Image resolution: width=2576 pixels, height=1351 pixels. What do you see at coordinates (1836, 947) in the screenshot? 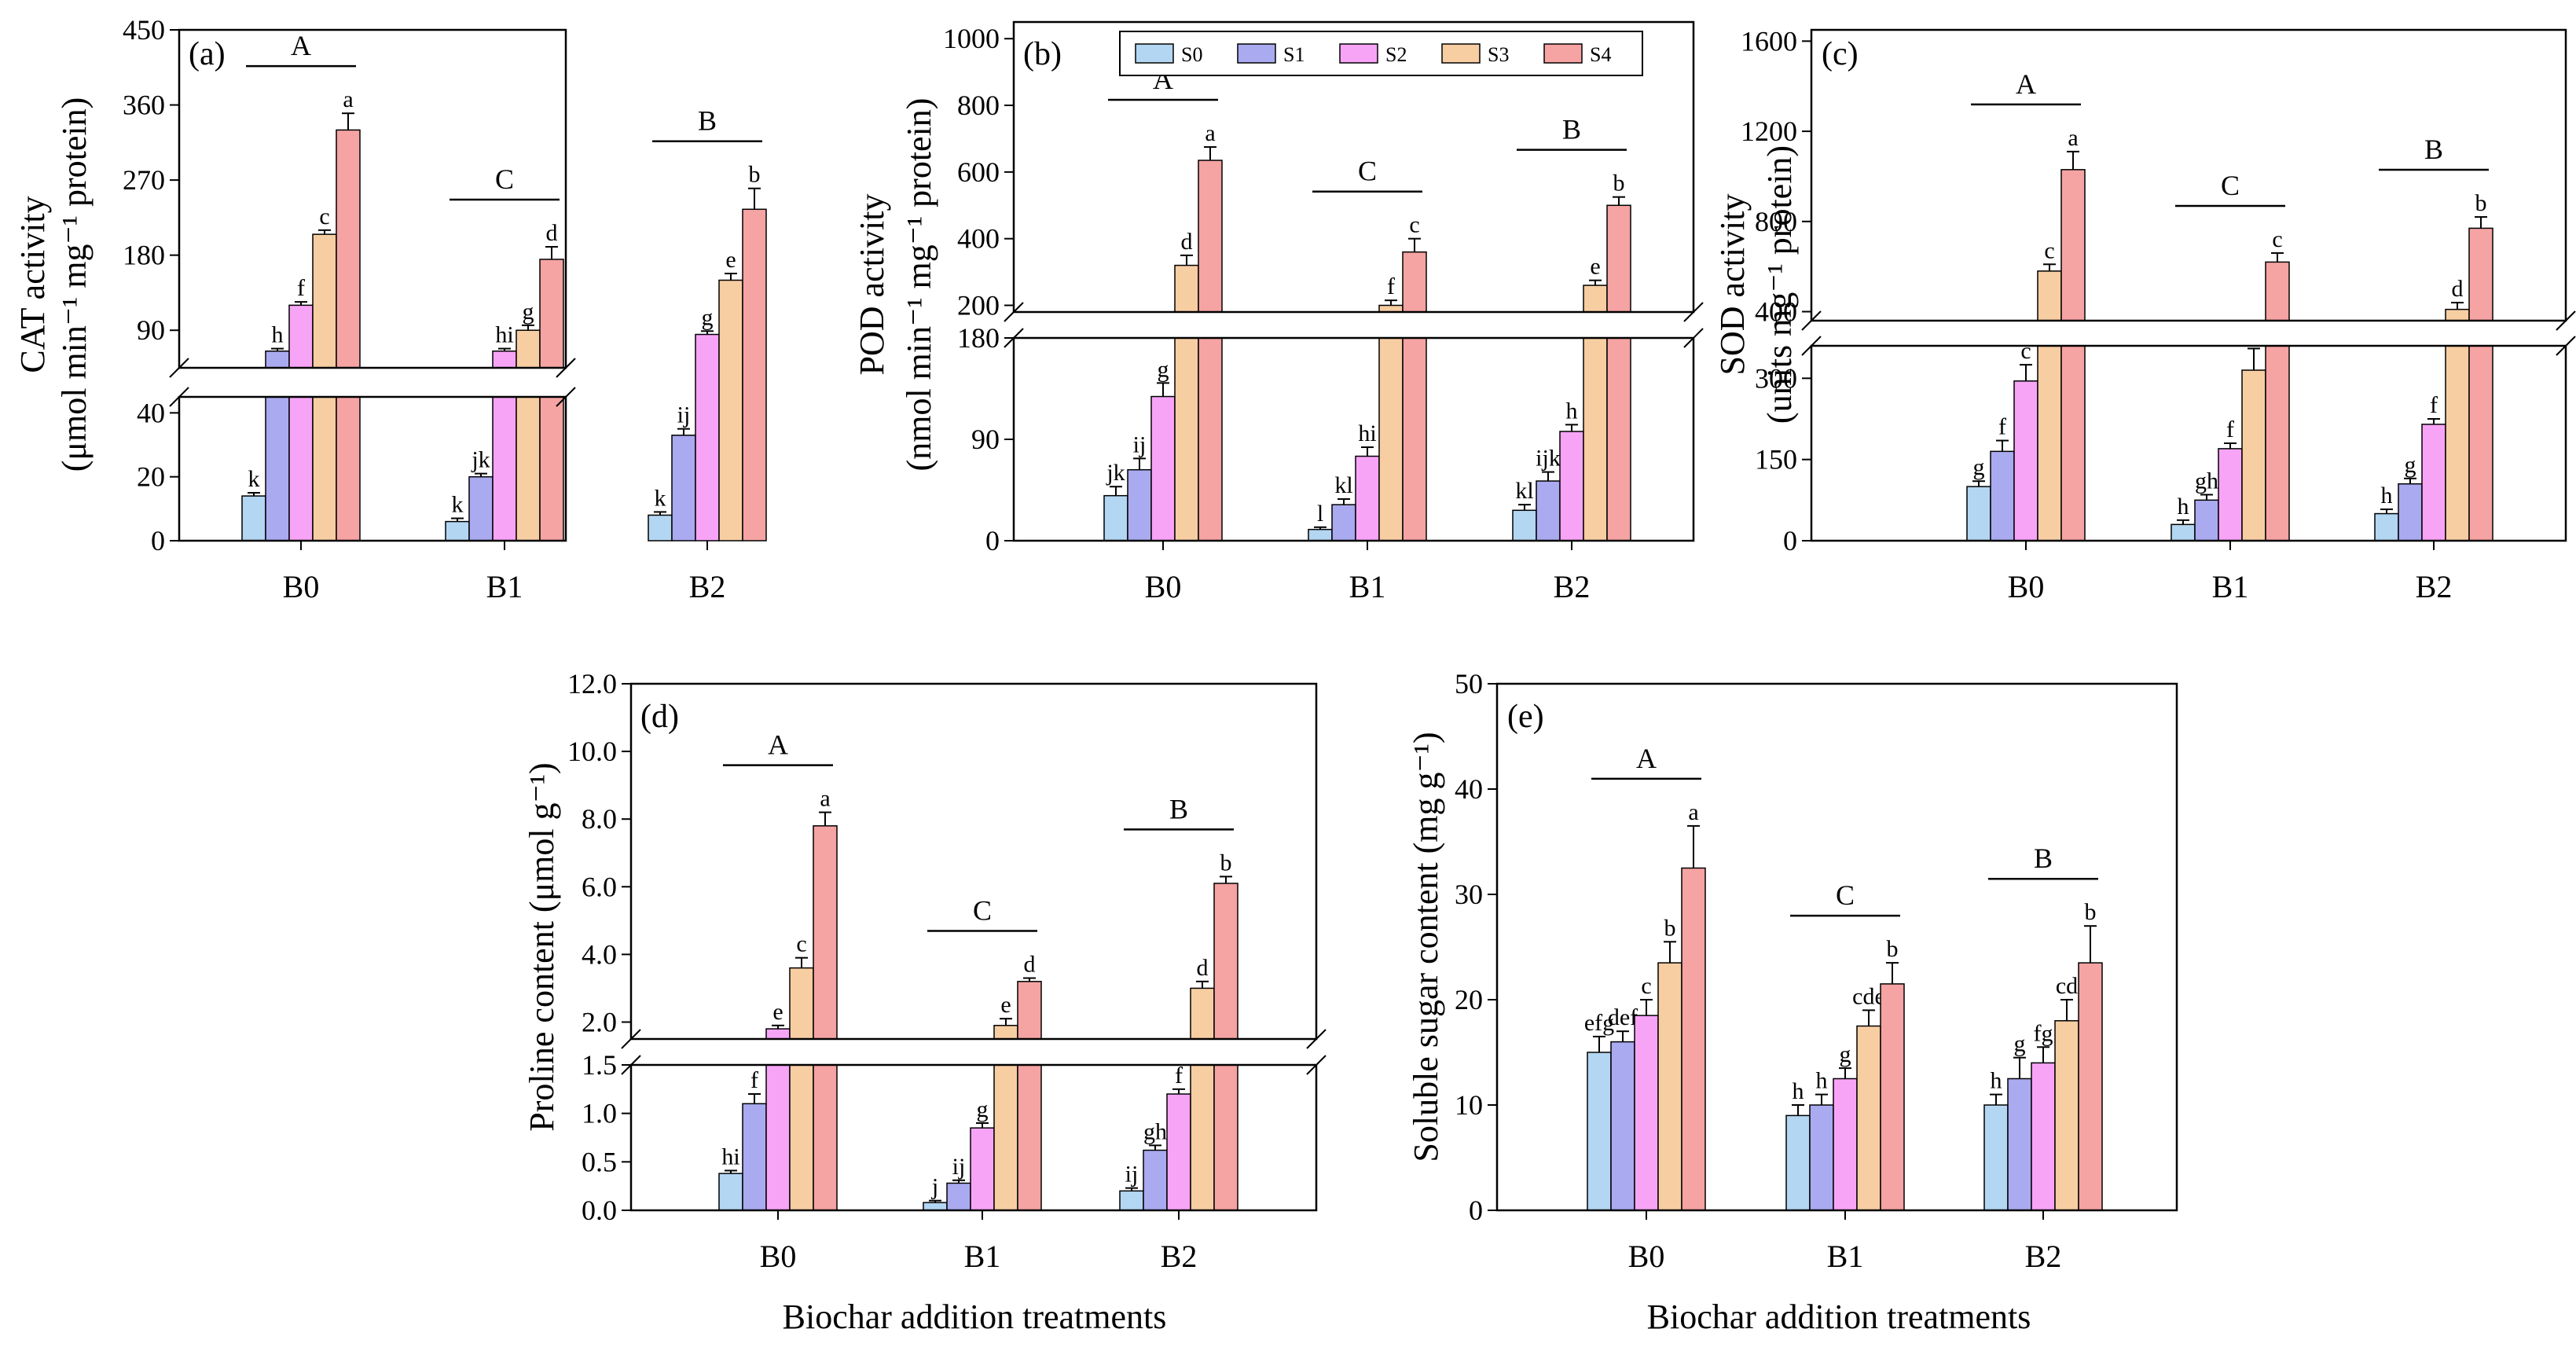
I see `plot-frame` at bounding box center [1836, 947].